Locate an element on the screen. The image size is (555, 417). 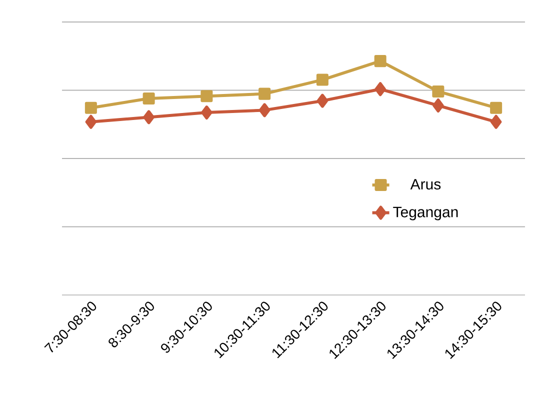
legend-label: Tegangan is located at coordinates (425, 213).